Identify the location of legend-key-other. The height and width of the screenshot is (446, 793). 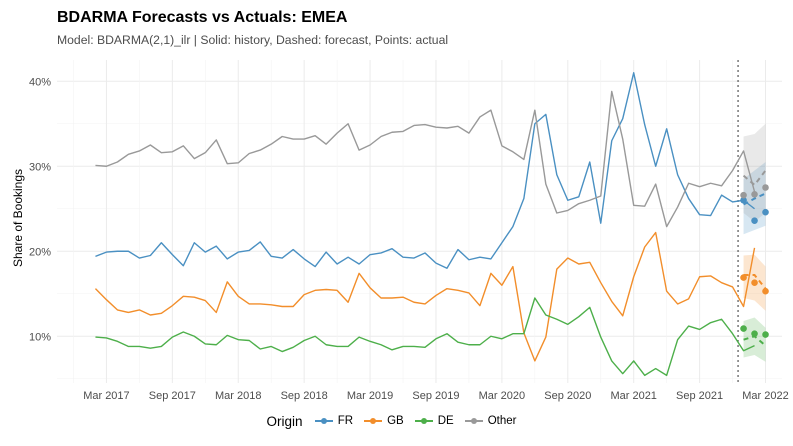
(474, 421).